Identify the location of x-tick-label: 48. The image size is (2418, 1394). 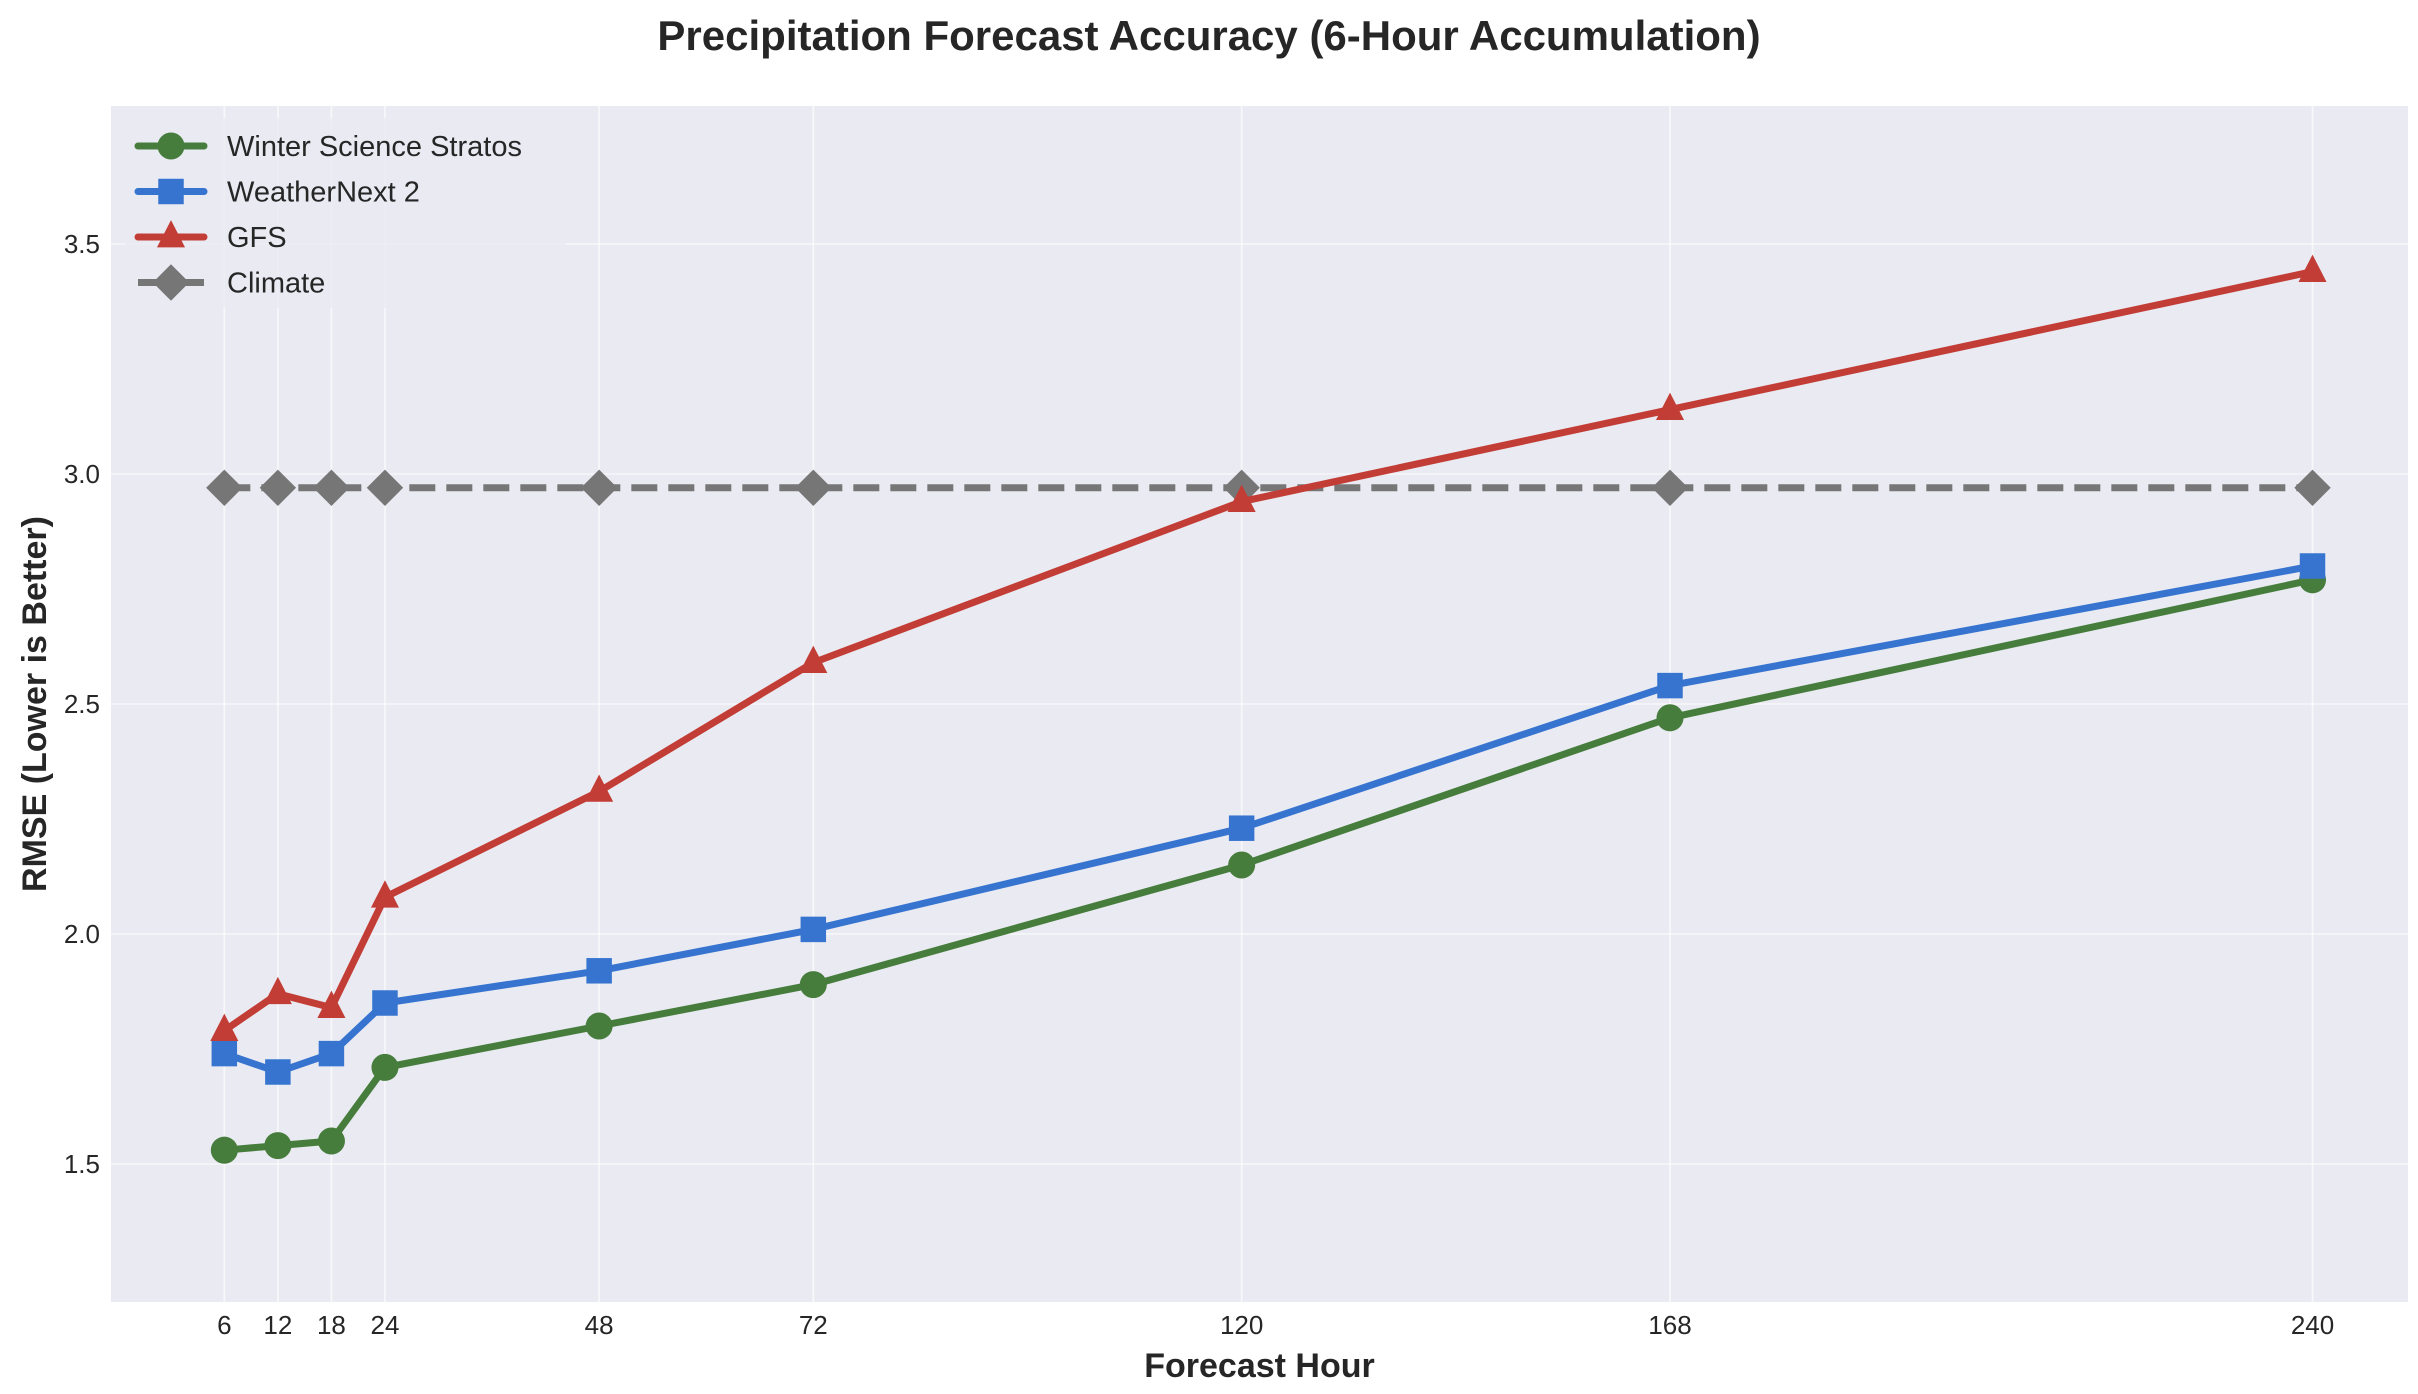
(599, 1325).